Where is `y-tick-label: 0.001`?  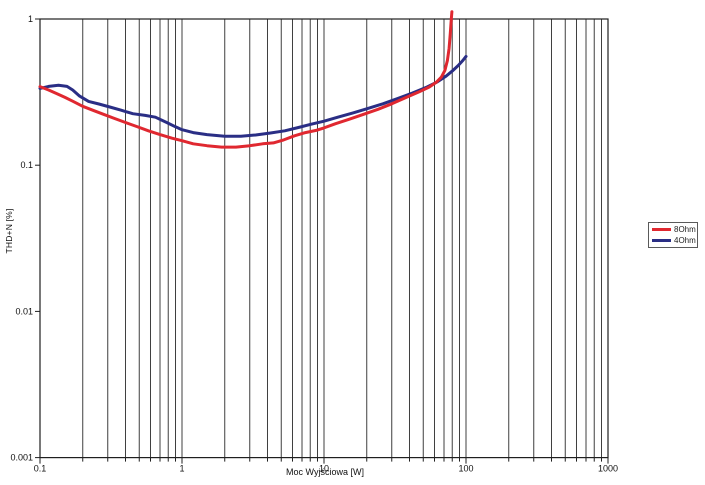
y-tick-label: 0.001 is located at coordinates (21, 458).